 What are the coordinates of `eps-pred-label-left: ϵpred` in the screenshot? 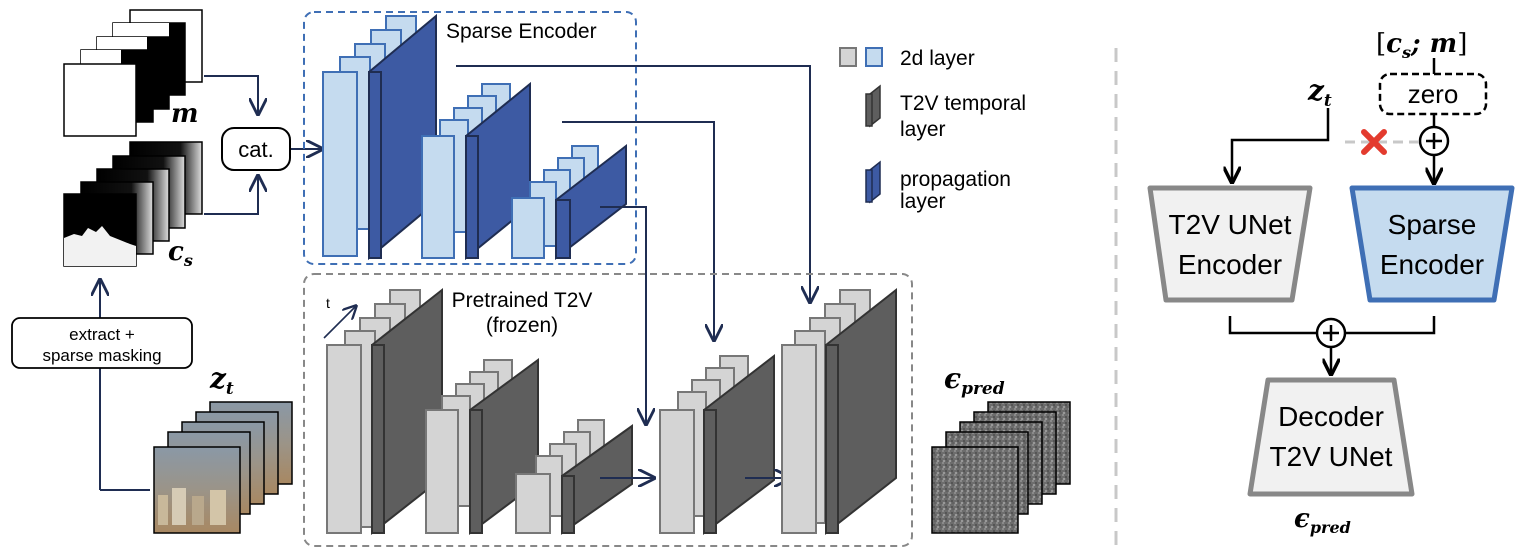 It's located at (974, 380).